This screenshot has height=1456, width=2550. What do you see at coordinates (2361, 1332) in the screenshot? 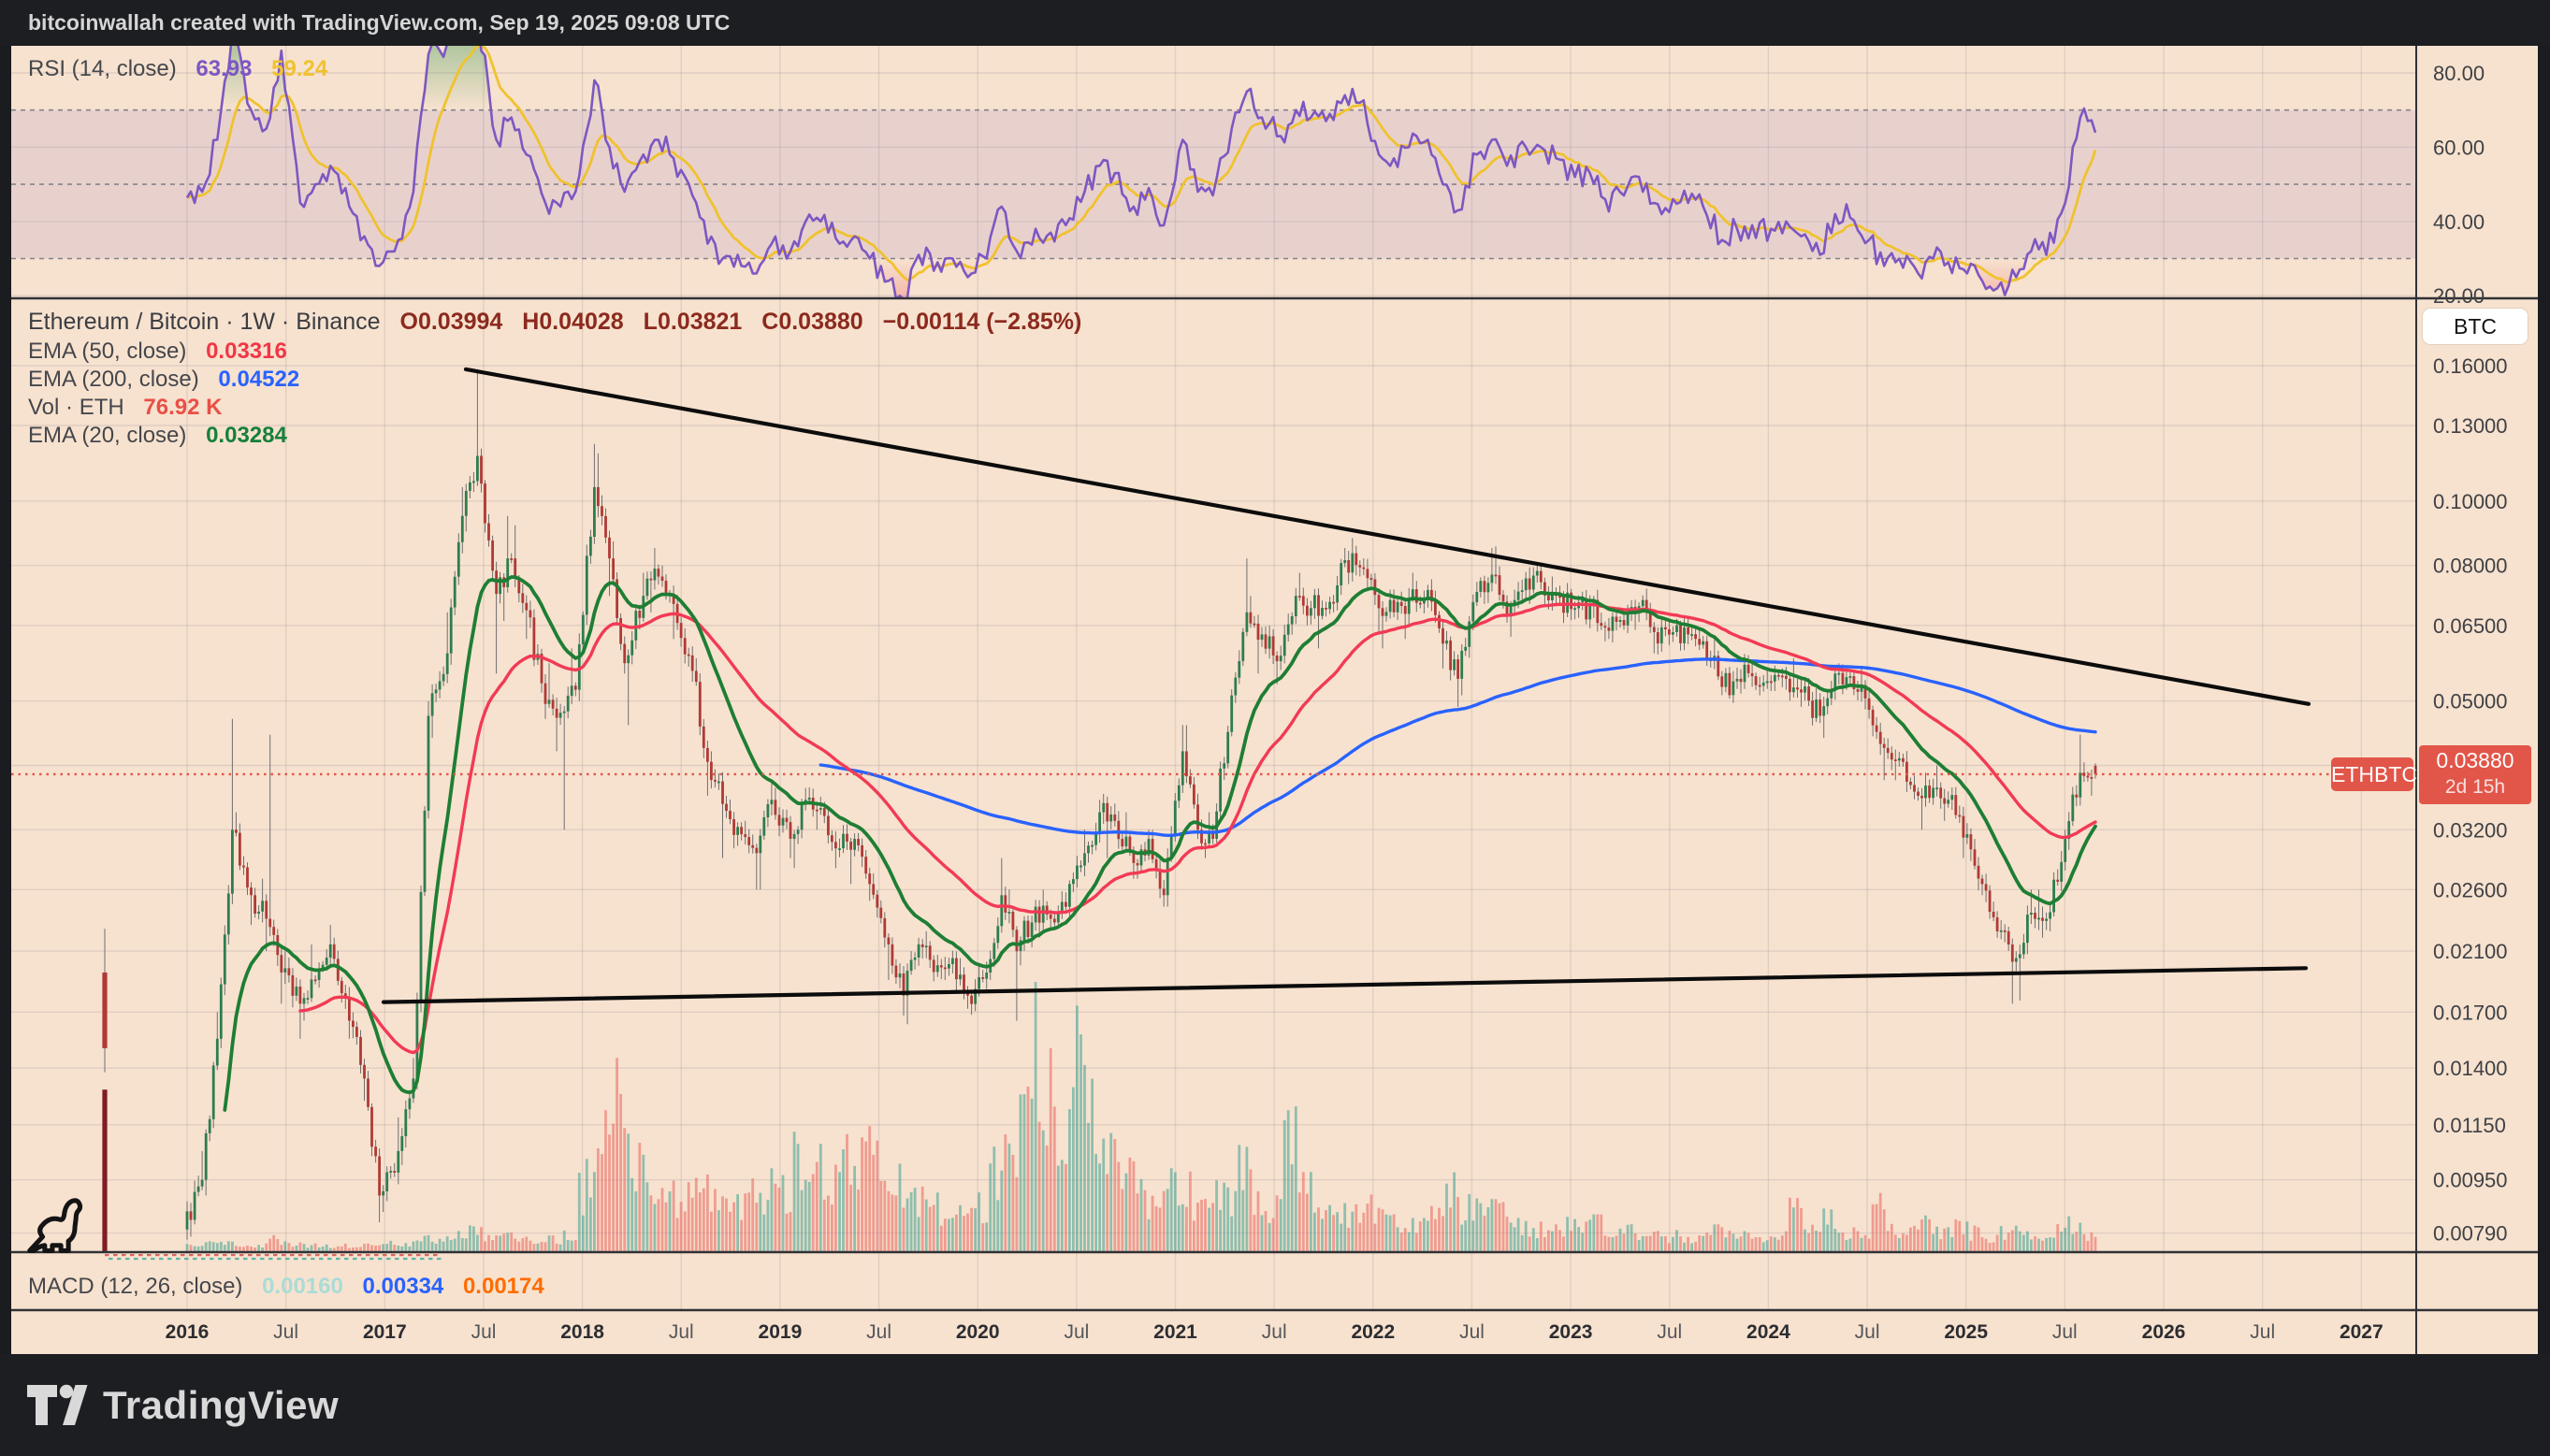
I see `svg-text: 2027` at bounding box center [2361, 1332].